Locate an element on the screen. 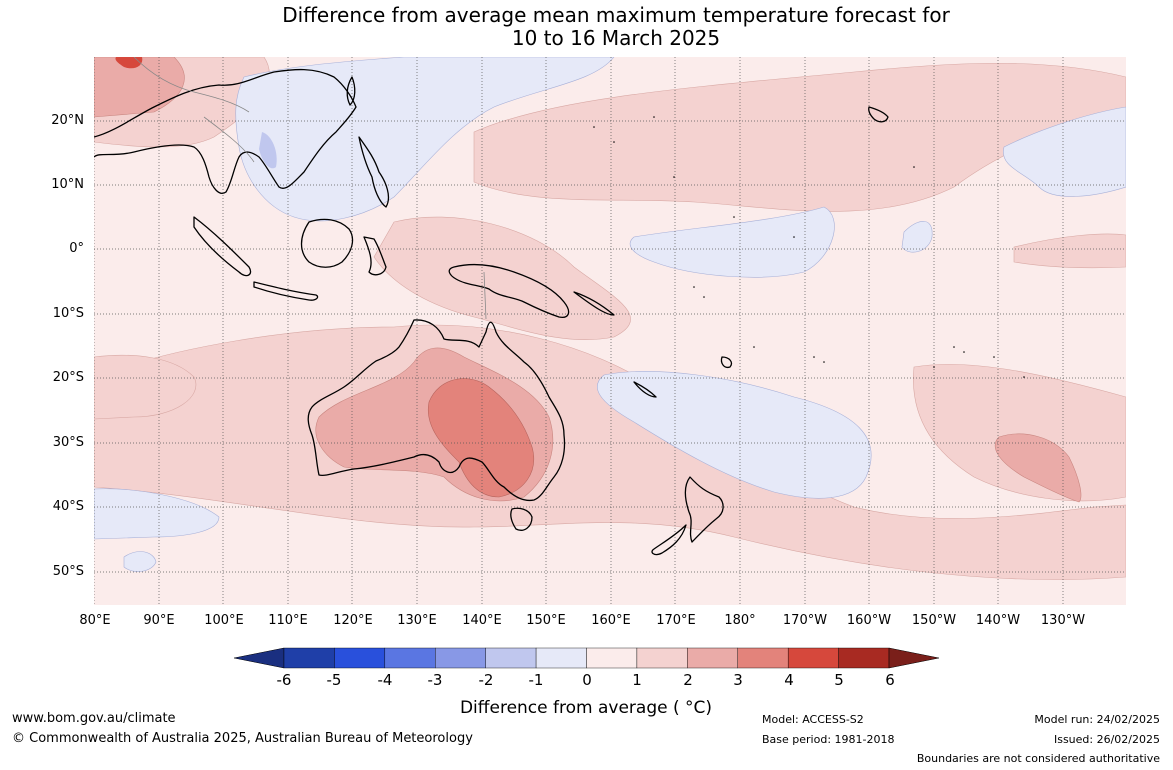 This screenshot has height=770, width=1173. colorbar-tick: 0 is located at coordinates (587, 680).